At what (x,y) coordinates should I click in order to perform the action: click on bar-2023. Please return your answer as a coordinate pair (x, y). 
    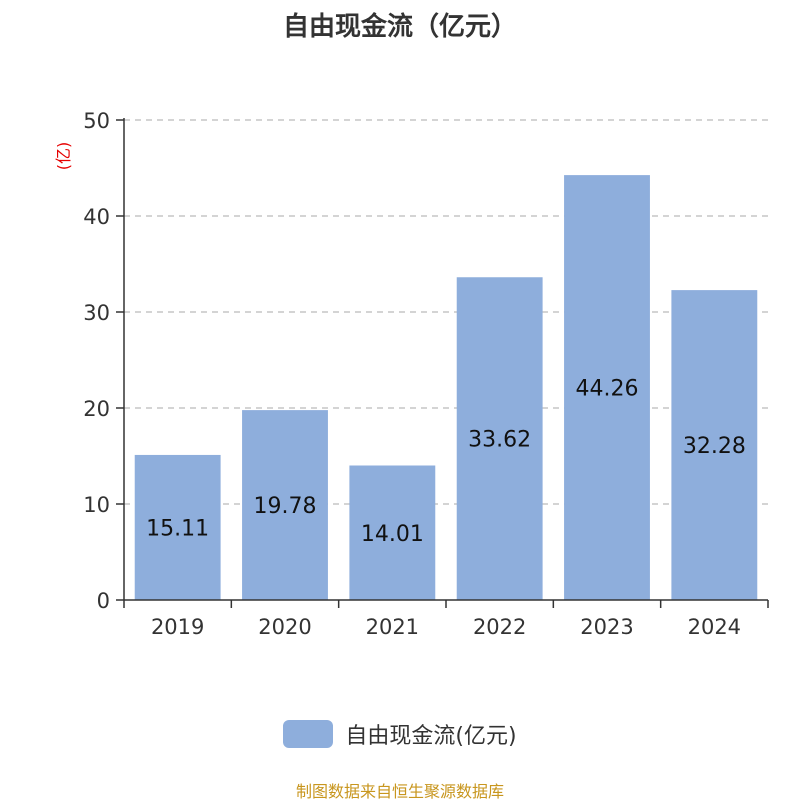
    Looking at the image, I should click on (607, 387).